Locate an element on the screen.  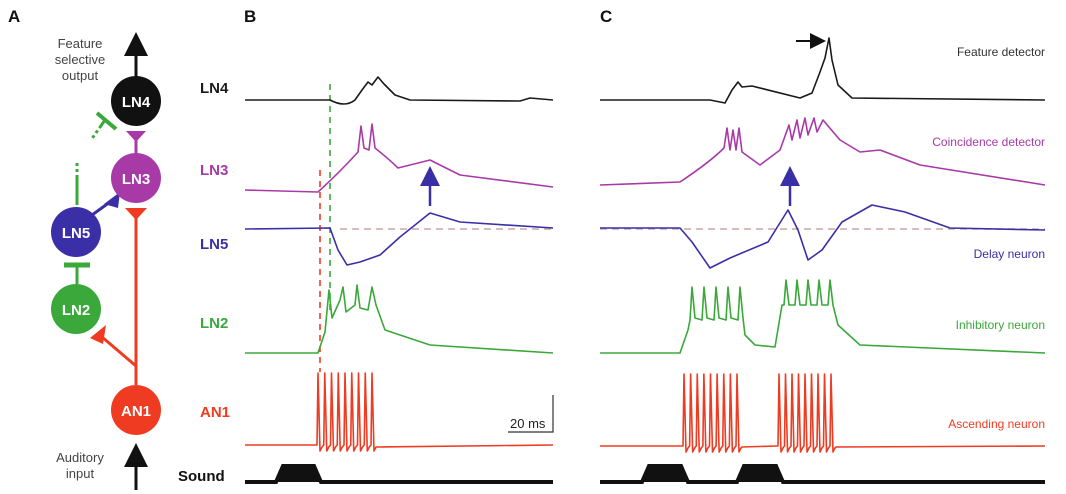
node-ln2: LN2 is located at coordinates (76, 309).